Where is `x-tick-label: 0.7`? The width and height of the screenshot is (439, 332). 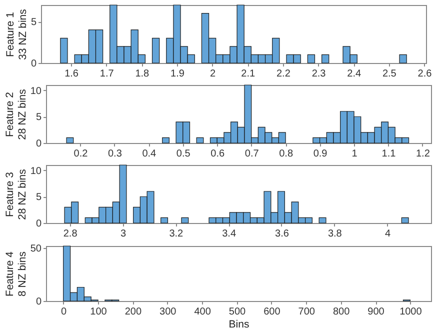 x-tick-label: 0.7 is located at coordinates (252, 154).